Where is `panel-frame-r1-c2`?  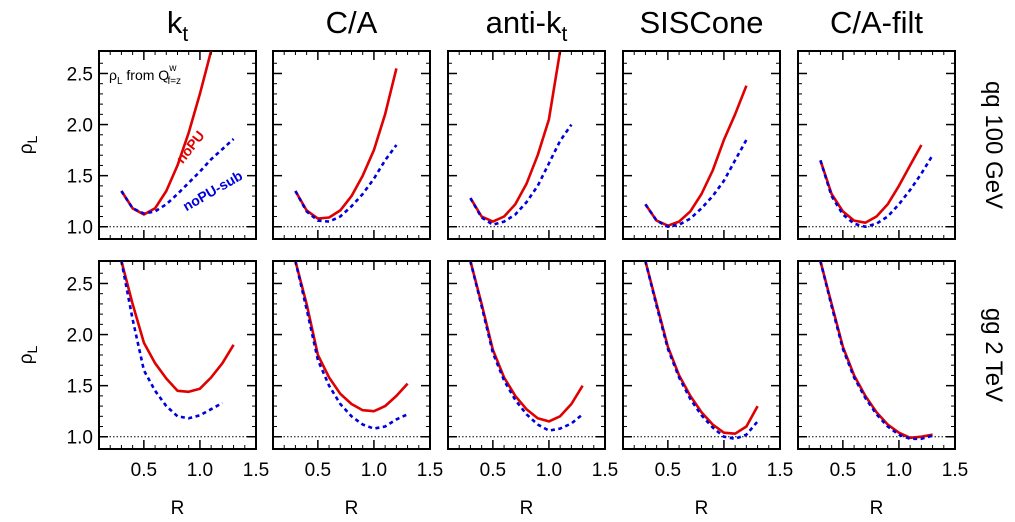 panel-frame-r1-c2 is located at coordinates (526, 355).